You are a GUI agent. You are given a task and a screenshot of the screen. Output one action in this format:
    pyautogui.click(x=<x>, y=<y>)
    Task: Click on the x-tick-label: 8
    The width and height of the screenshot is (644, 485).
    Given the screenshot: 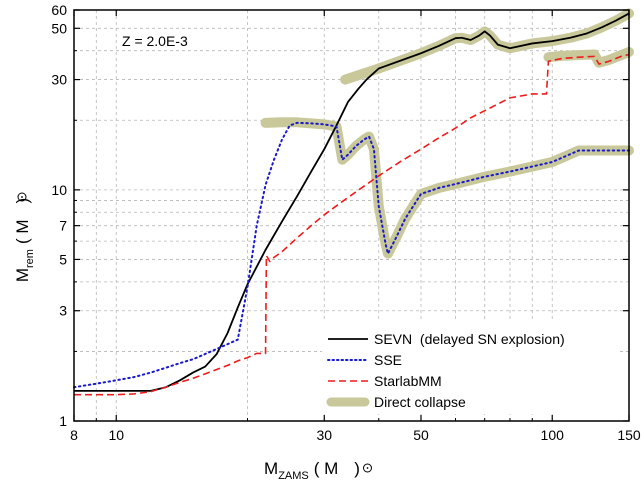 What is the action you would take?
    pyautogui.click(x=74, y=435)
    